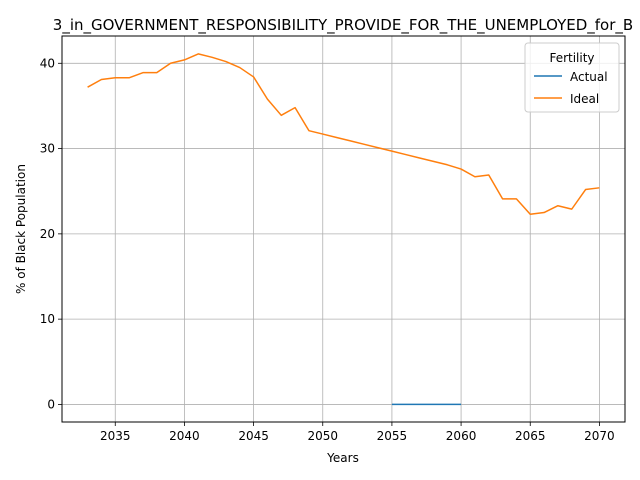 Image resolution: width=640 pixels, height=480 pixels. Describe the element at coordinates (599, 436) in the screenshot. I see `x-tick-label: 2070` at that location.